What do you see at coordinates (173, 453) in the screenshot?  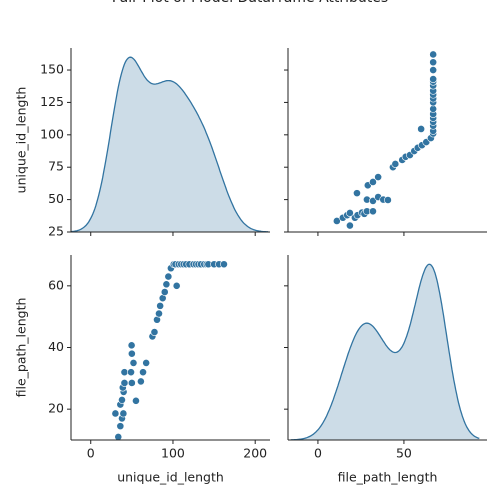 I see `x-tick-label: 100` at bounding box center [173, 453].